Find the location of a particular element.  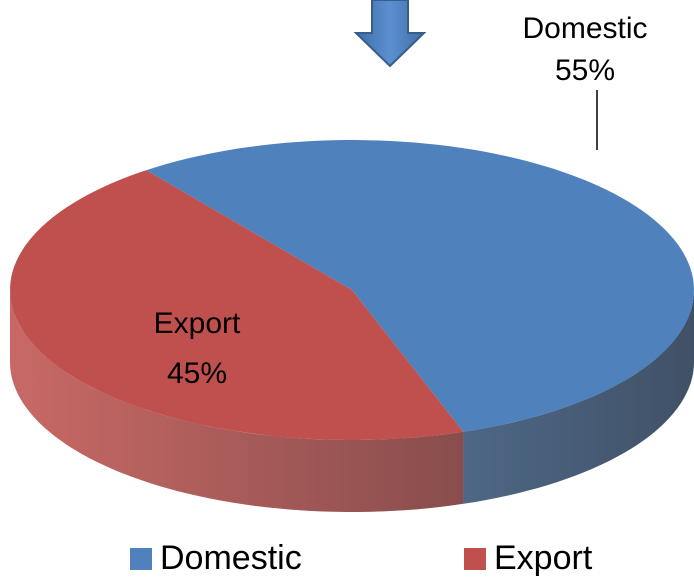

legend-label: Export is located at coordinates (543, 558).